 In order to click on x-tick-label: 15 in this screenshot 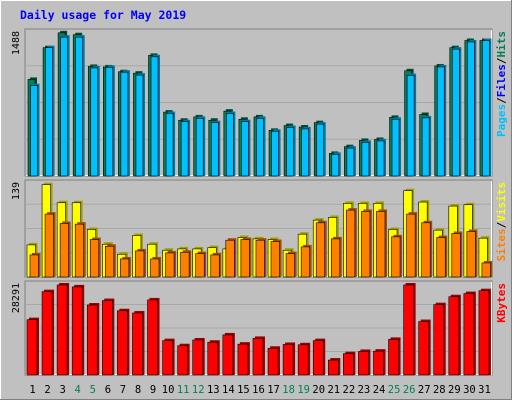, I will do `click(243, 390)`.